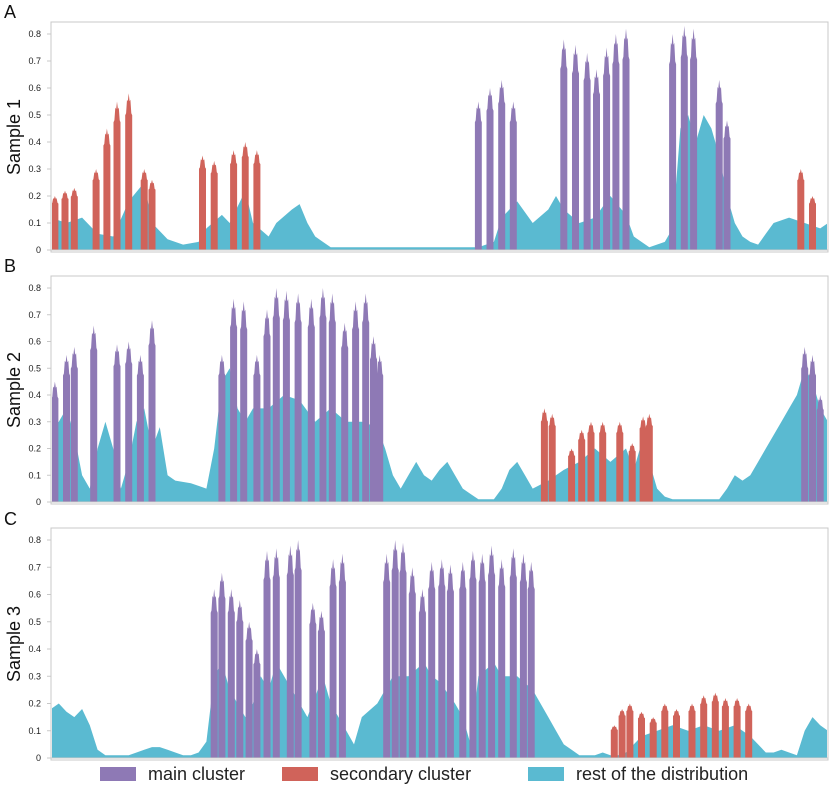  Describe the element at coordinates (34, 169) in the screenshot. I see `y-tick-label: 0.3` at that location.